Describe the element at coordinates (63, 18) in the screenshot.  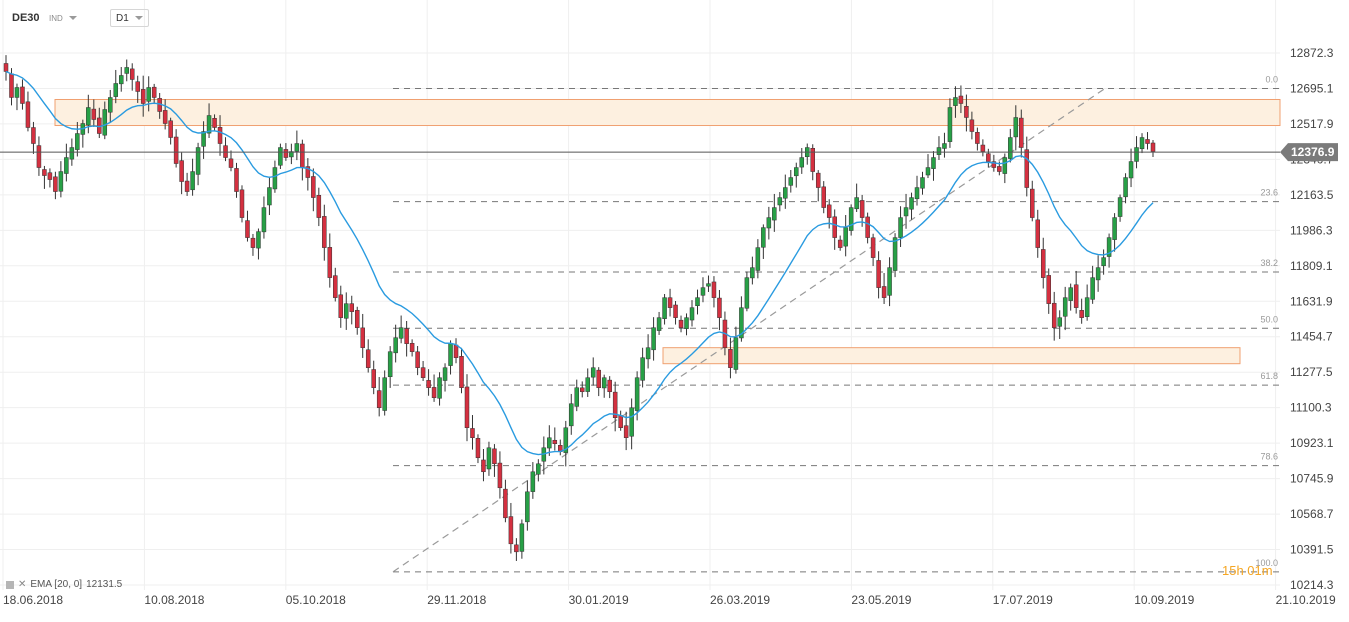
I see `symbol-type: IND` at that location.